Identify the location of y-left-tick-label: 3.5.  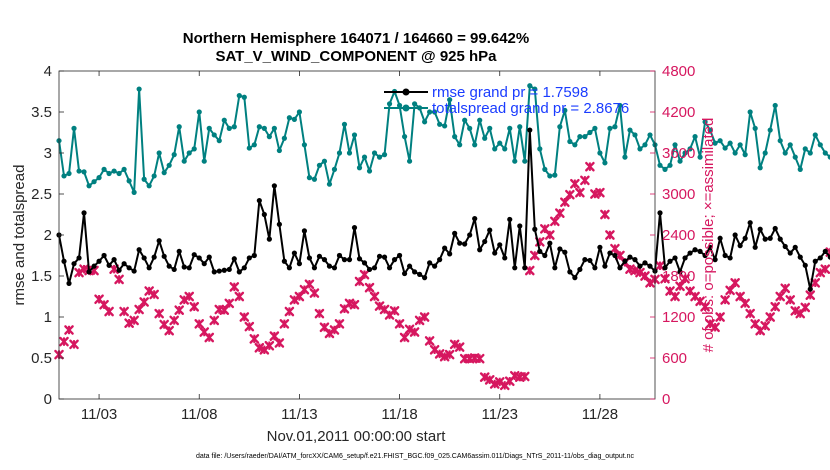
(41, 112).